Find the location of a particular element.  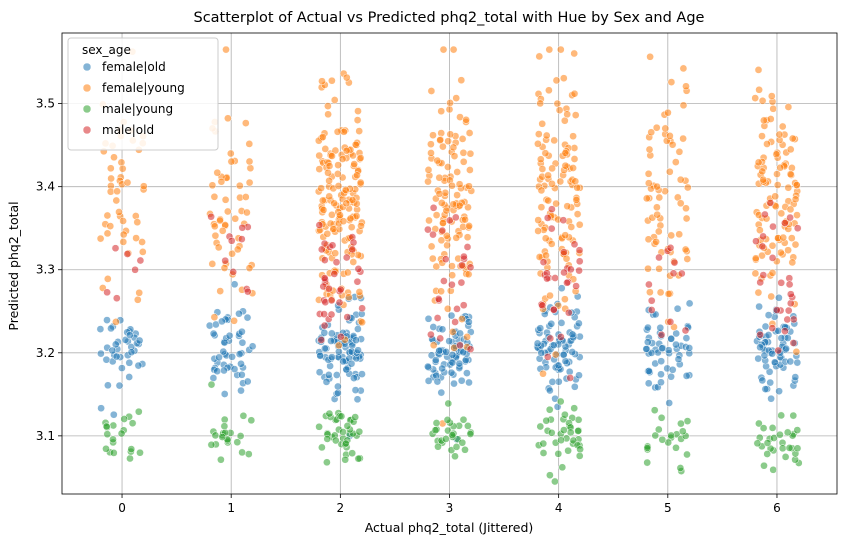

x-tick-label: 4 is located at coordinates (559, 508).